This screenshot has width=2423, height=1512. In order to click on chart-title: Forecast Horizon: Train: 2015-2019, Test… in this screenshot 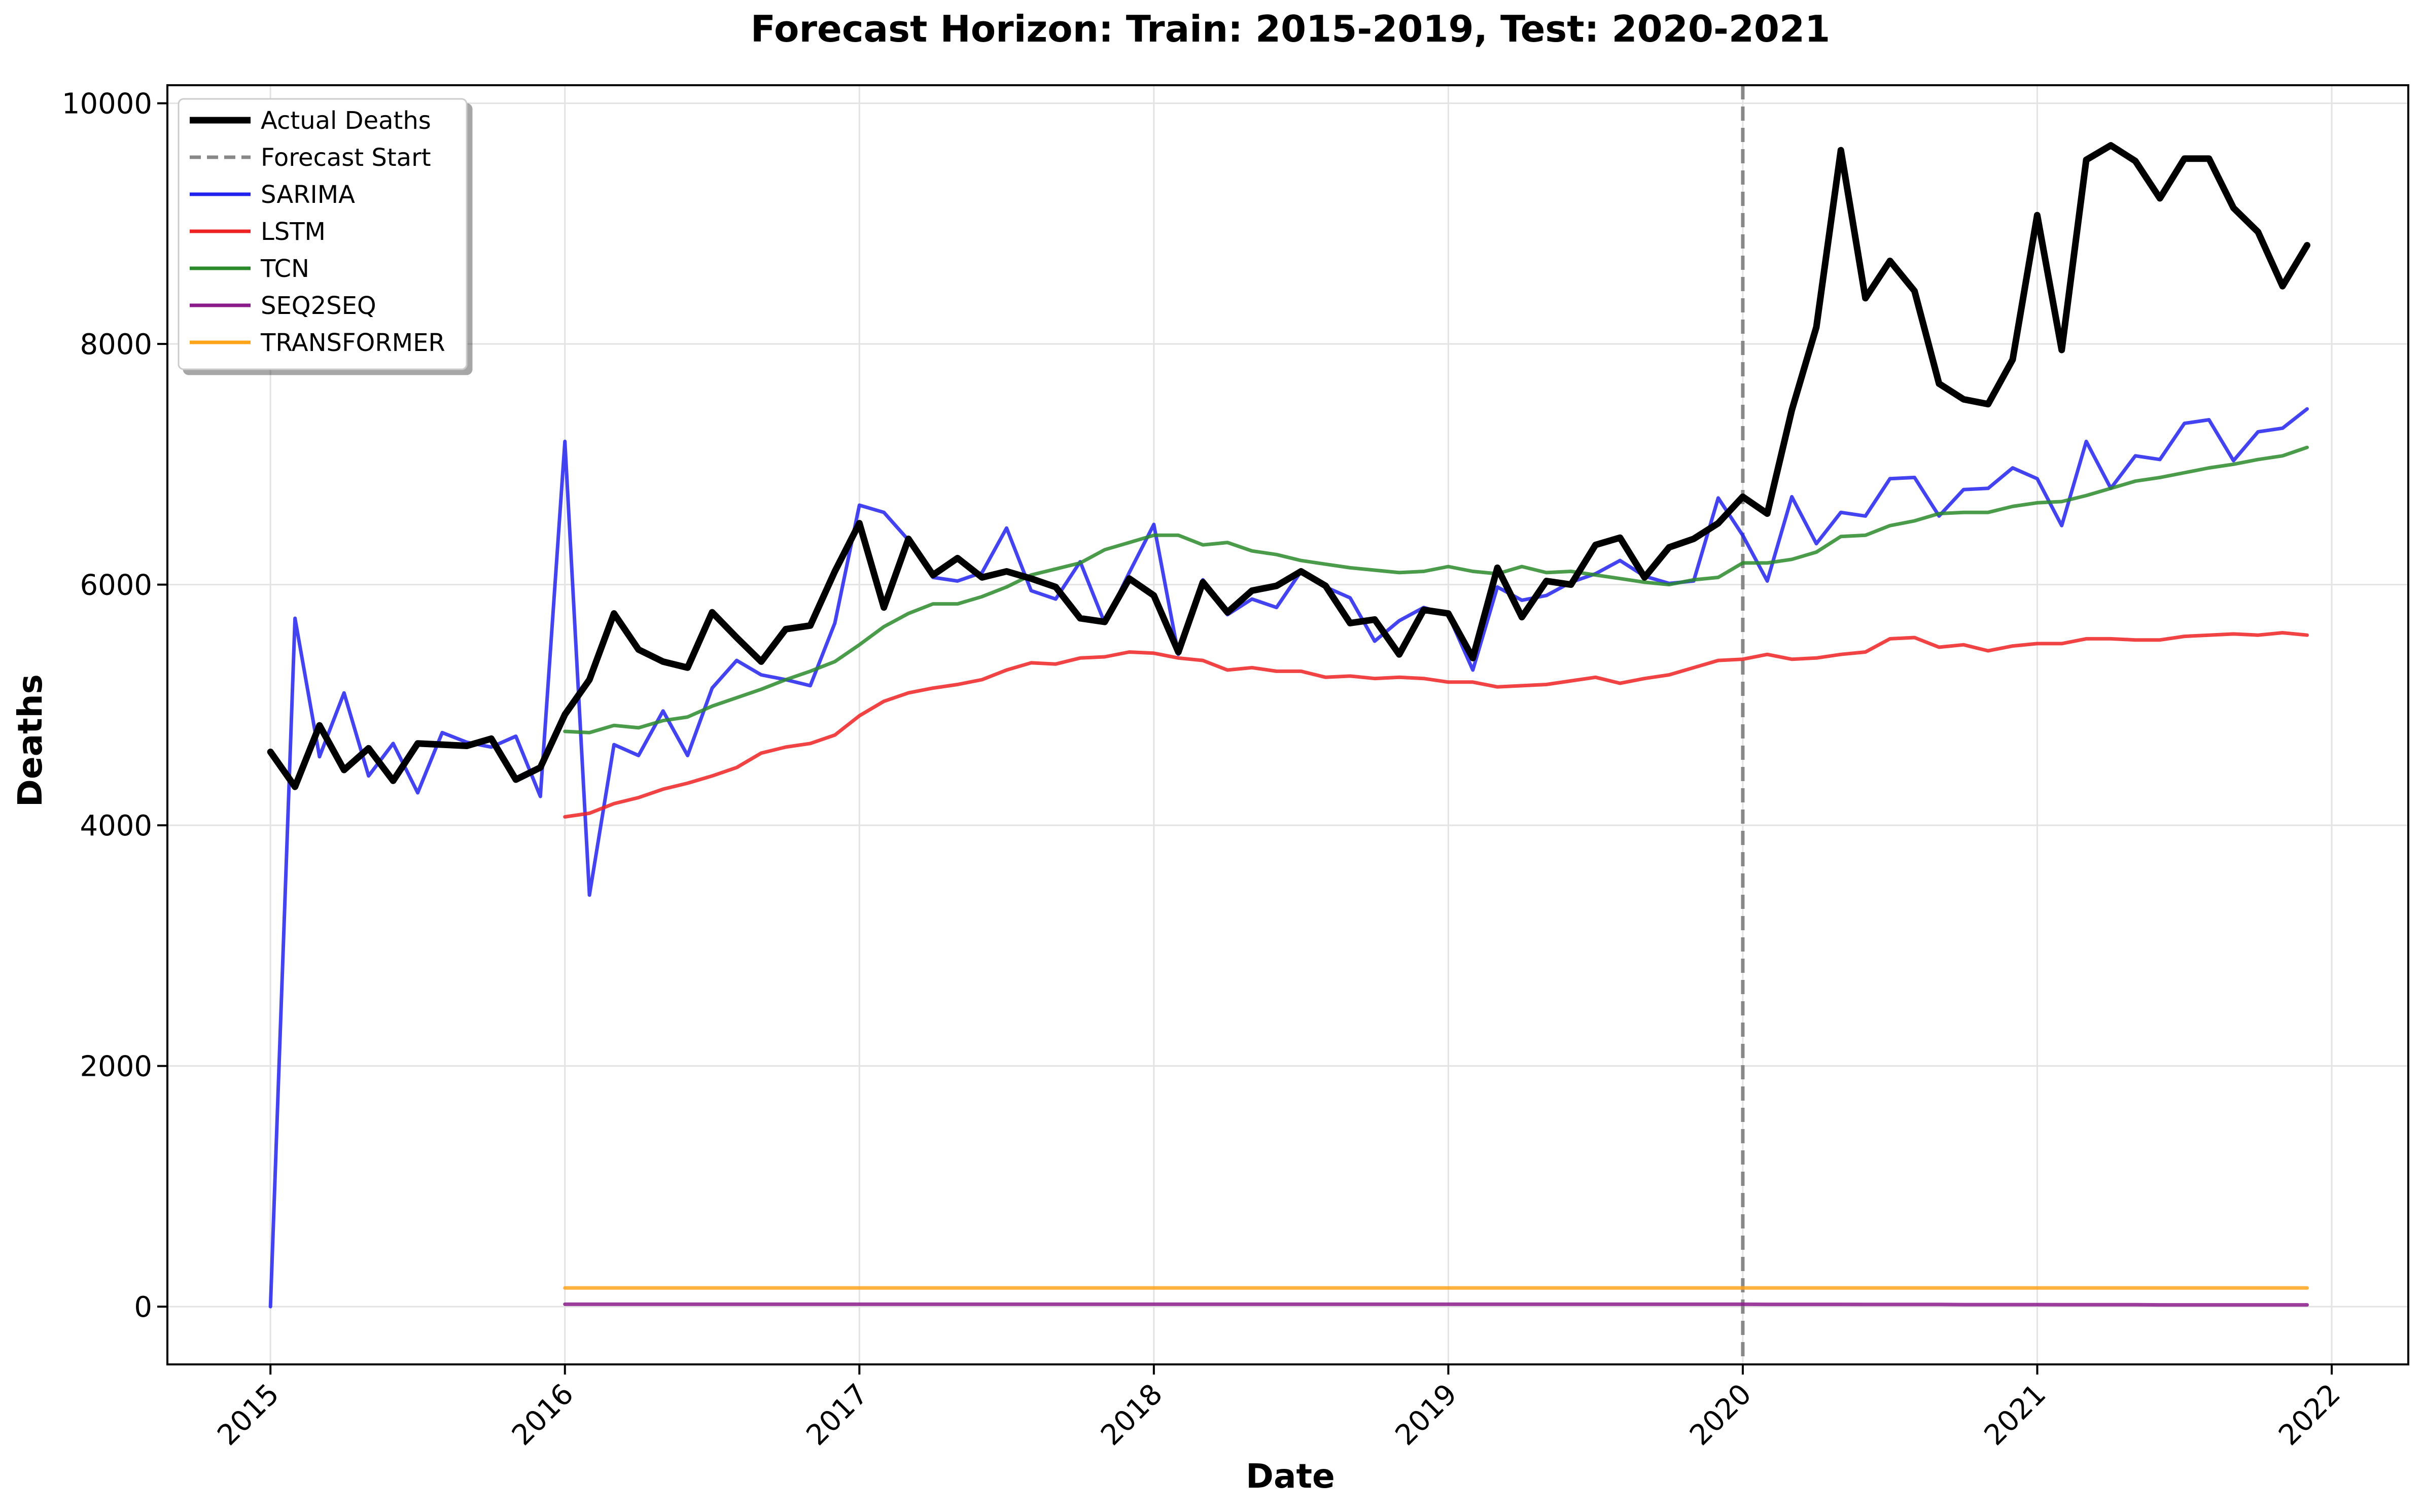, I will do `click(1290, 29)`.